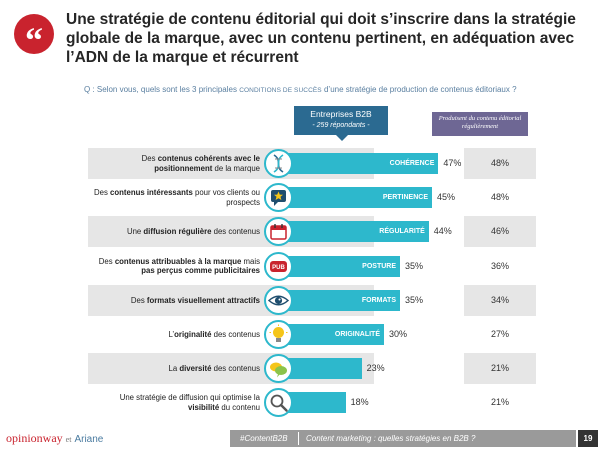 This screenshot has height=450, width=600. Describe the element at coordinates (379, 266) in the screenshot. I see `bar-label: POSTURE` at that location.